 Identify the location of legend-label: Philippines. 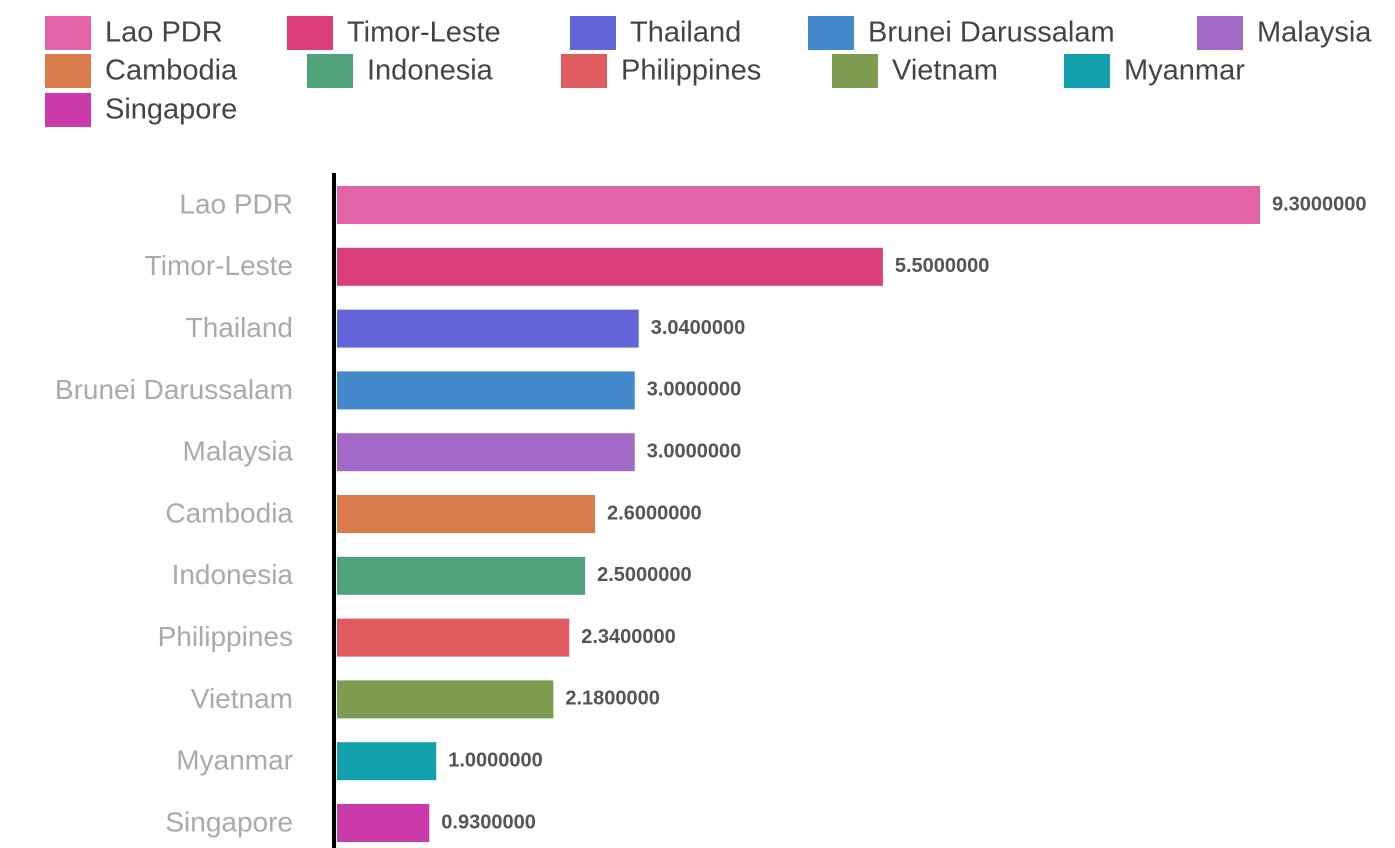
(691, 71).